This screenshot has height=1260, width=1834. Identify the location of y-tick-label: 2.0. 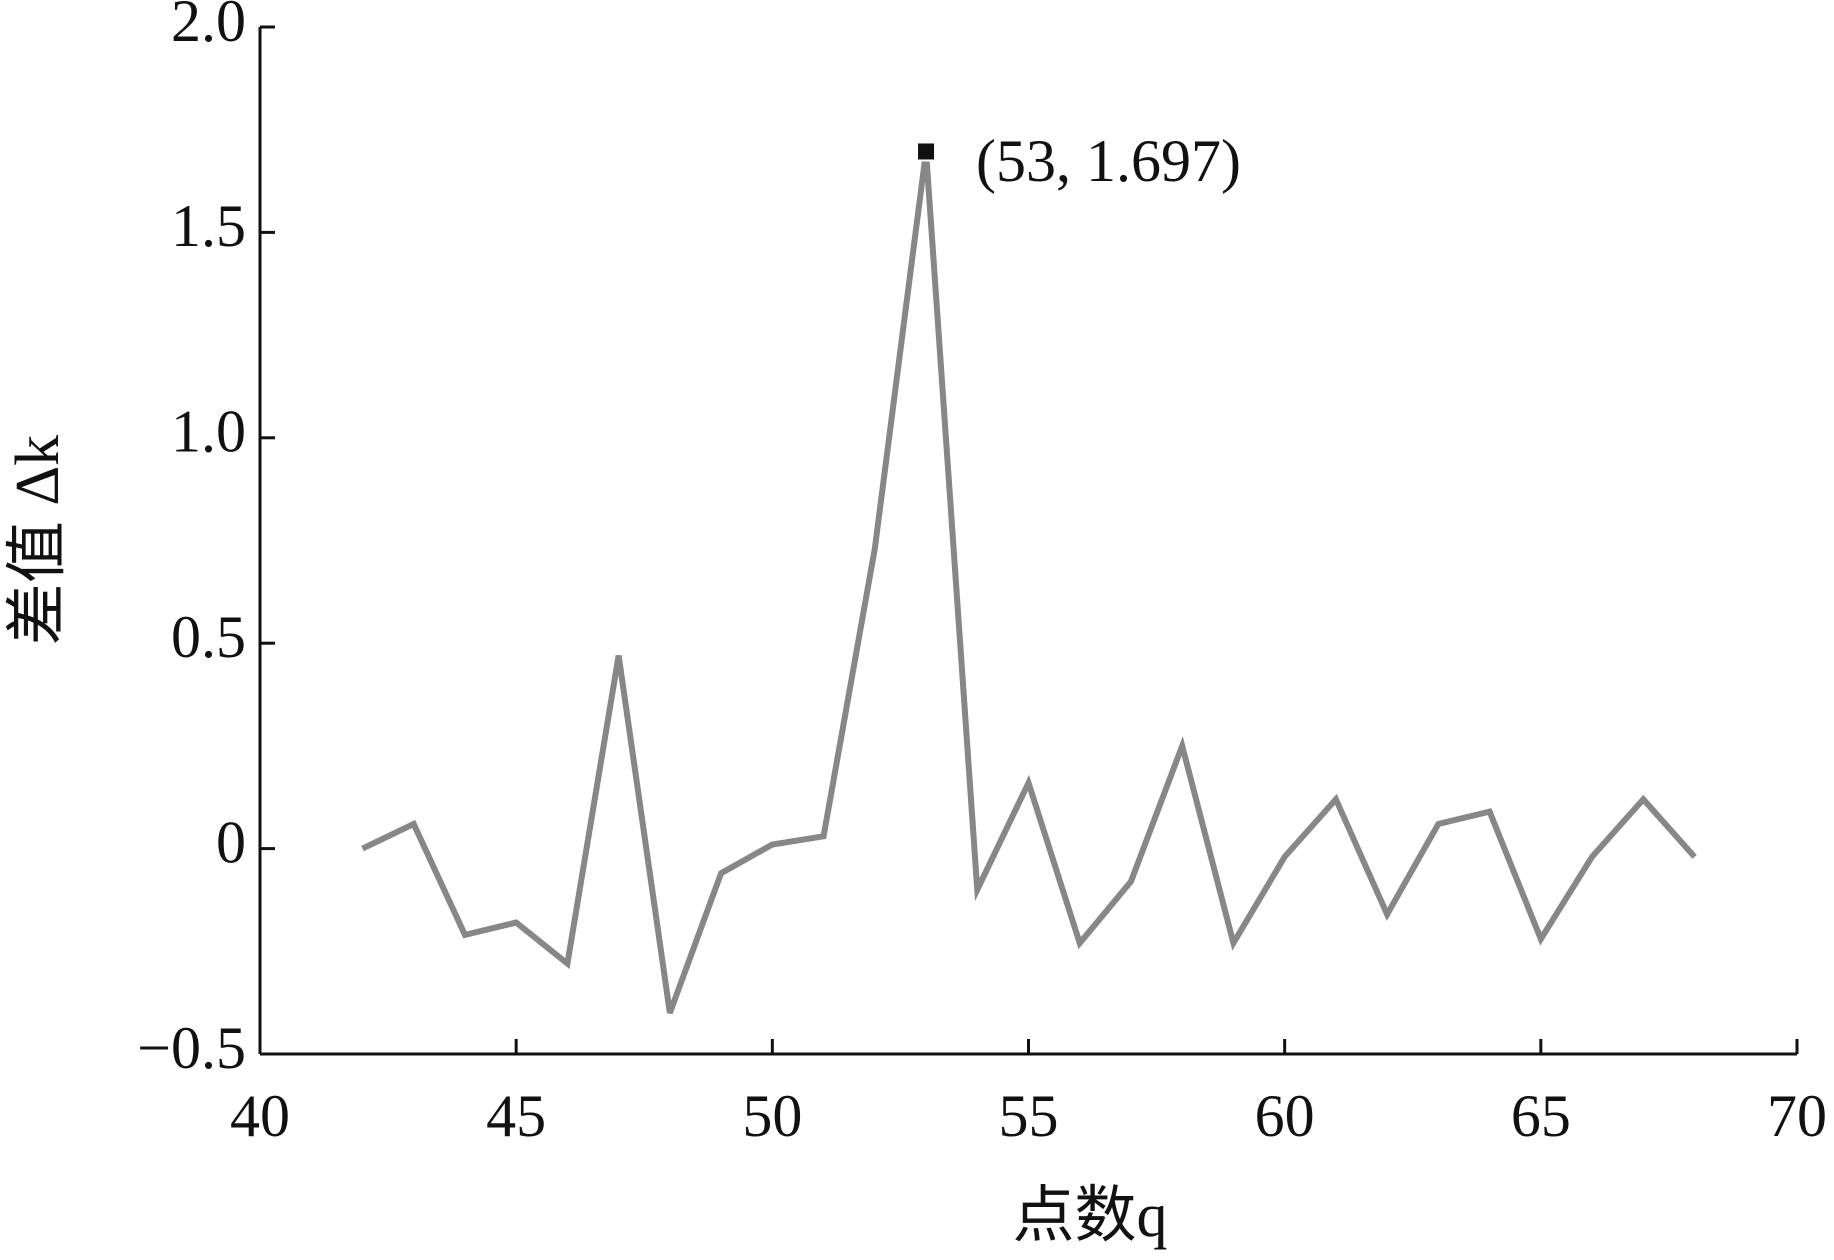
(208, 27).